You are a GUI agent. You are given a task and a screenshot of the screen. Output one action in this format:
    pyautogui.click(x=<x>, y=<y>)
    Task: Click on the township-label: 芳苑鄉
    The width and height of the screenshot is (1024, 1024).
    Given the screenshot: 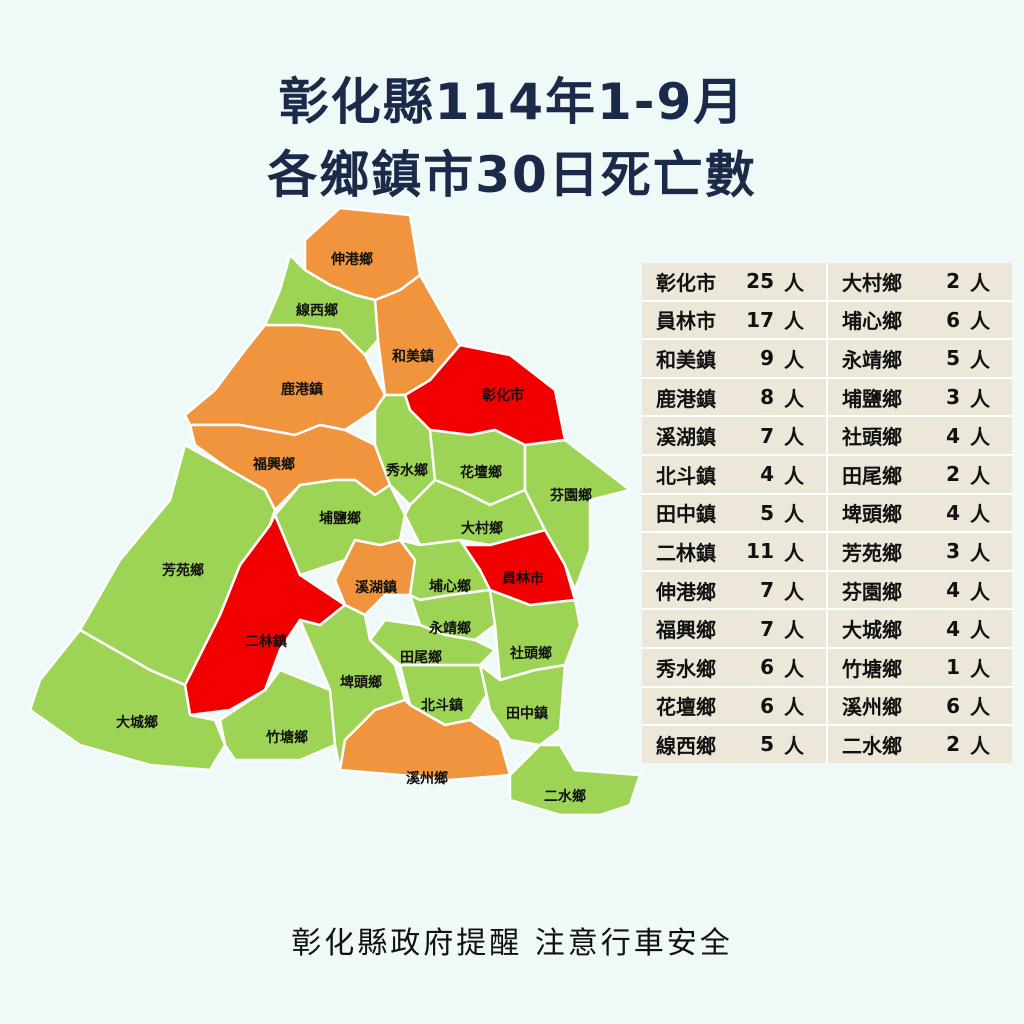 What is the action you would take?
    pyautogui.click(x=183, y=570)
    